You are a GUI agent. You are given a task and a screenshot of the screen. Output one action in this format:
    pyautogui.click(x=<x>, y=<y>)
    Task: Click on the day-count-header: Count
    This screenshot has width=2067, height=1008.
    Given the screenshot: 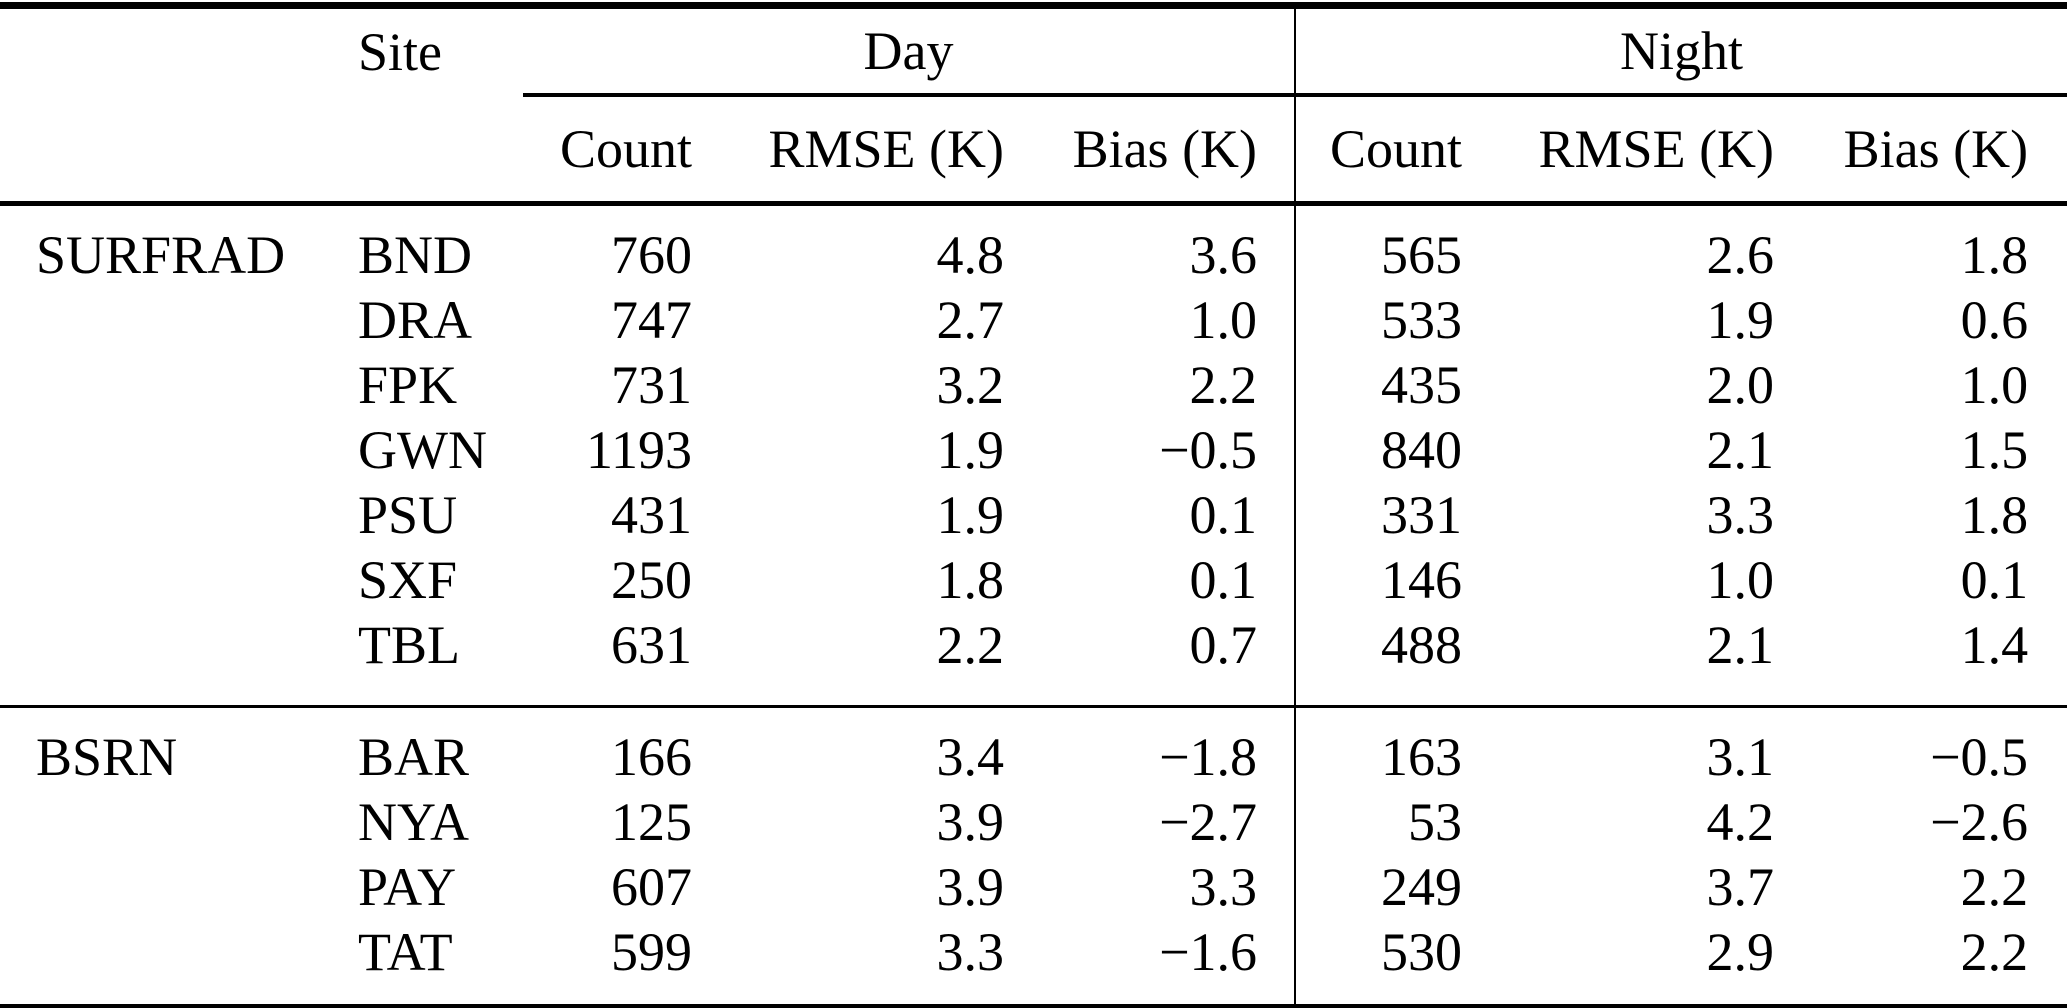 What is the action you would take?
    pyautogui.click(x=614, y=150)
    